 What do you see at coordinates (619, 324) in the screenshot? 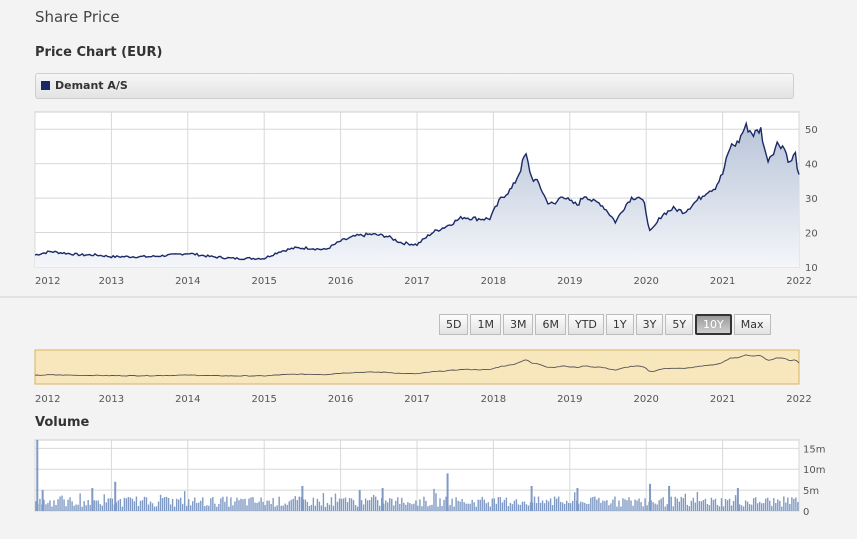
I see `period-button-1y: 1Y` at bounding box center [619, 324].